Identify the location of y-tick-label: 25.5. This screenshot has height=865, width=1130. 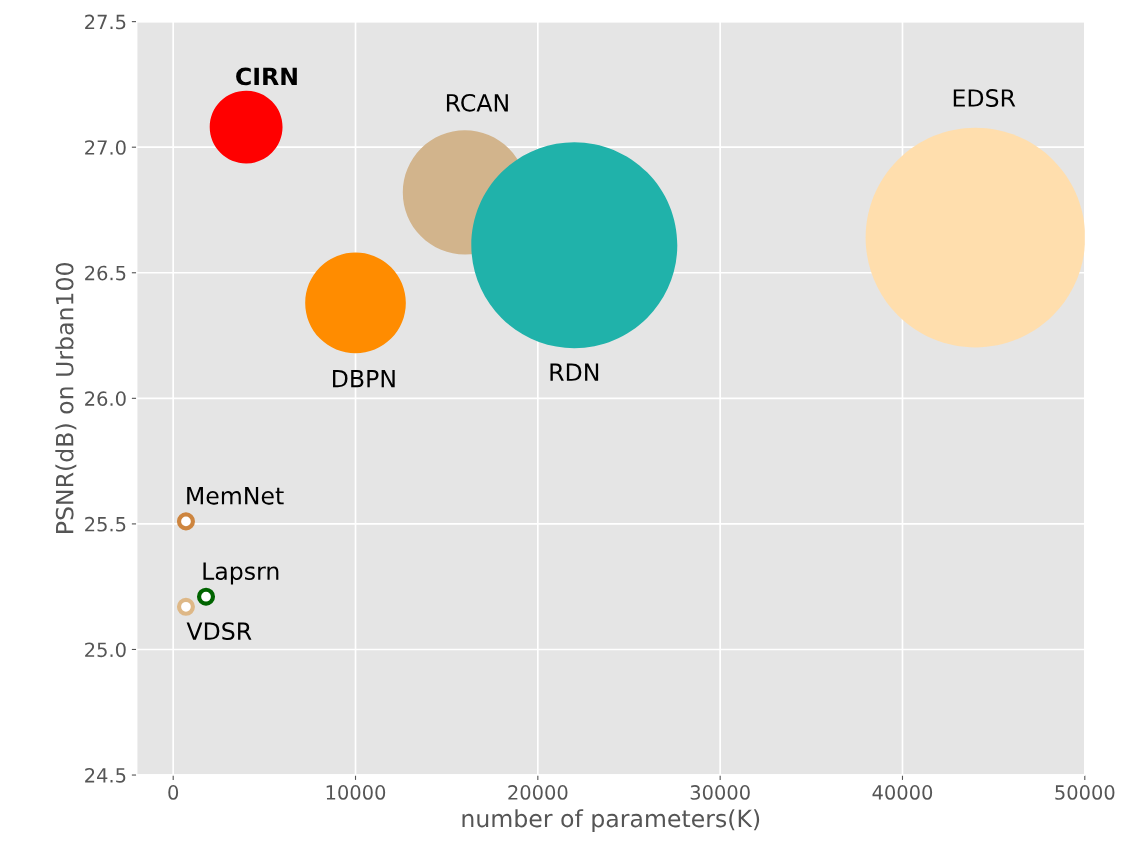
(105, 524).